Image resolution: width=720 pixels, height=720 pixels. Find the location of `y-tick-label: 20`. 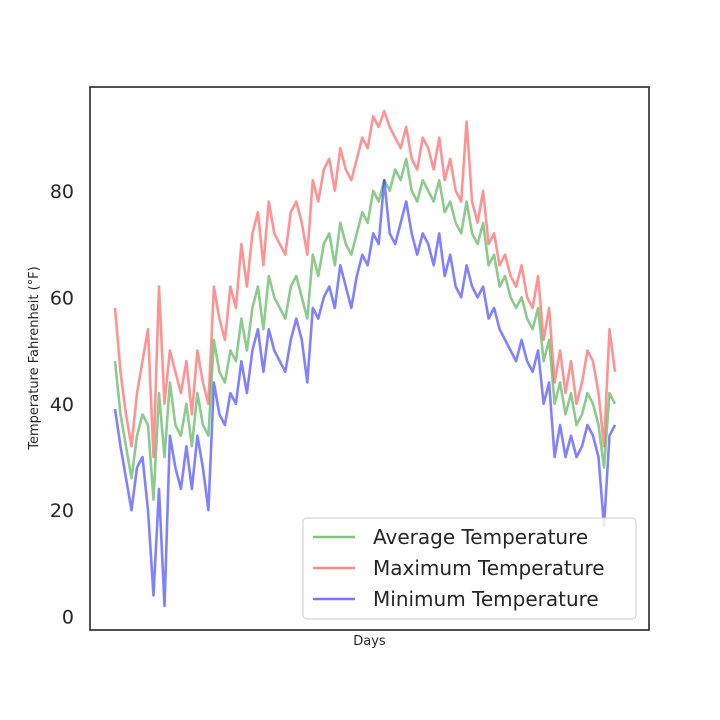

y-tick-label: 20 is located at coordinates (62, 511).